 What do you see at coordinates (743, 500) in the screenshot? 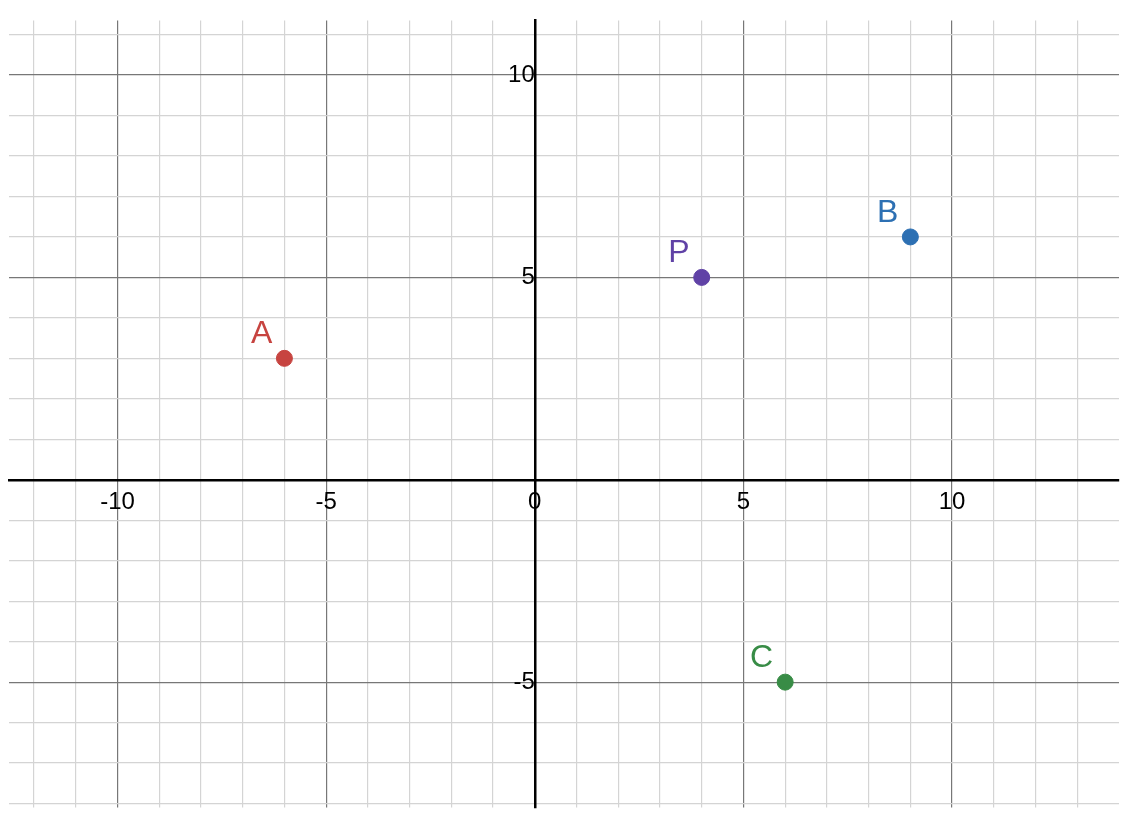
I see `x-tick-label: 5` at bounding box center [743, 500].